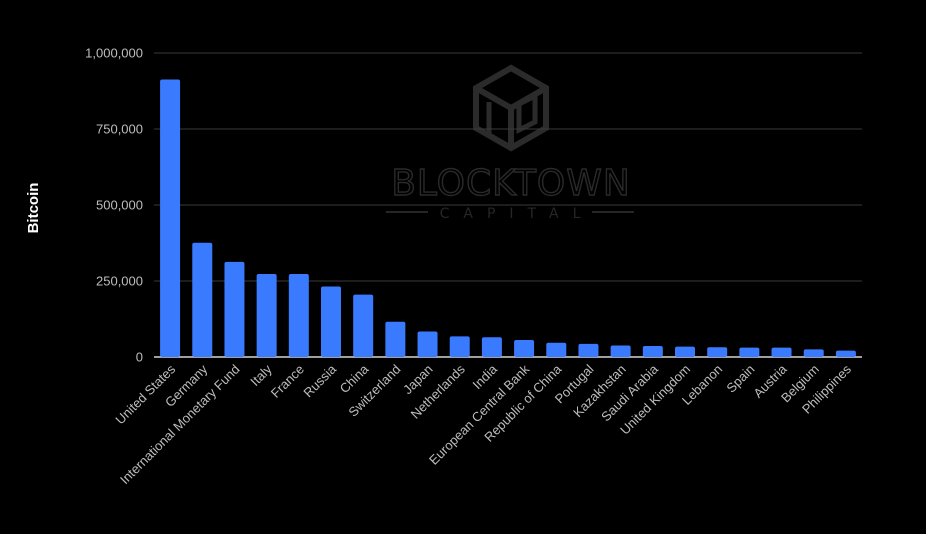 The height and width of the screenshot is (534, 926). What do you see at coordinates (139, 357) in the screenshot?
I see `y-tick-label: 0` at bounding box center [139, 357].